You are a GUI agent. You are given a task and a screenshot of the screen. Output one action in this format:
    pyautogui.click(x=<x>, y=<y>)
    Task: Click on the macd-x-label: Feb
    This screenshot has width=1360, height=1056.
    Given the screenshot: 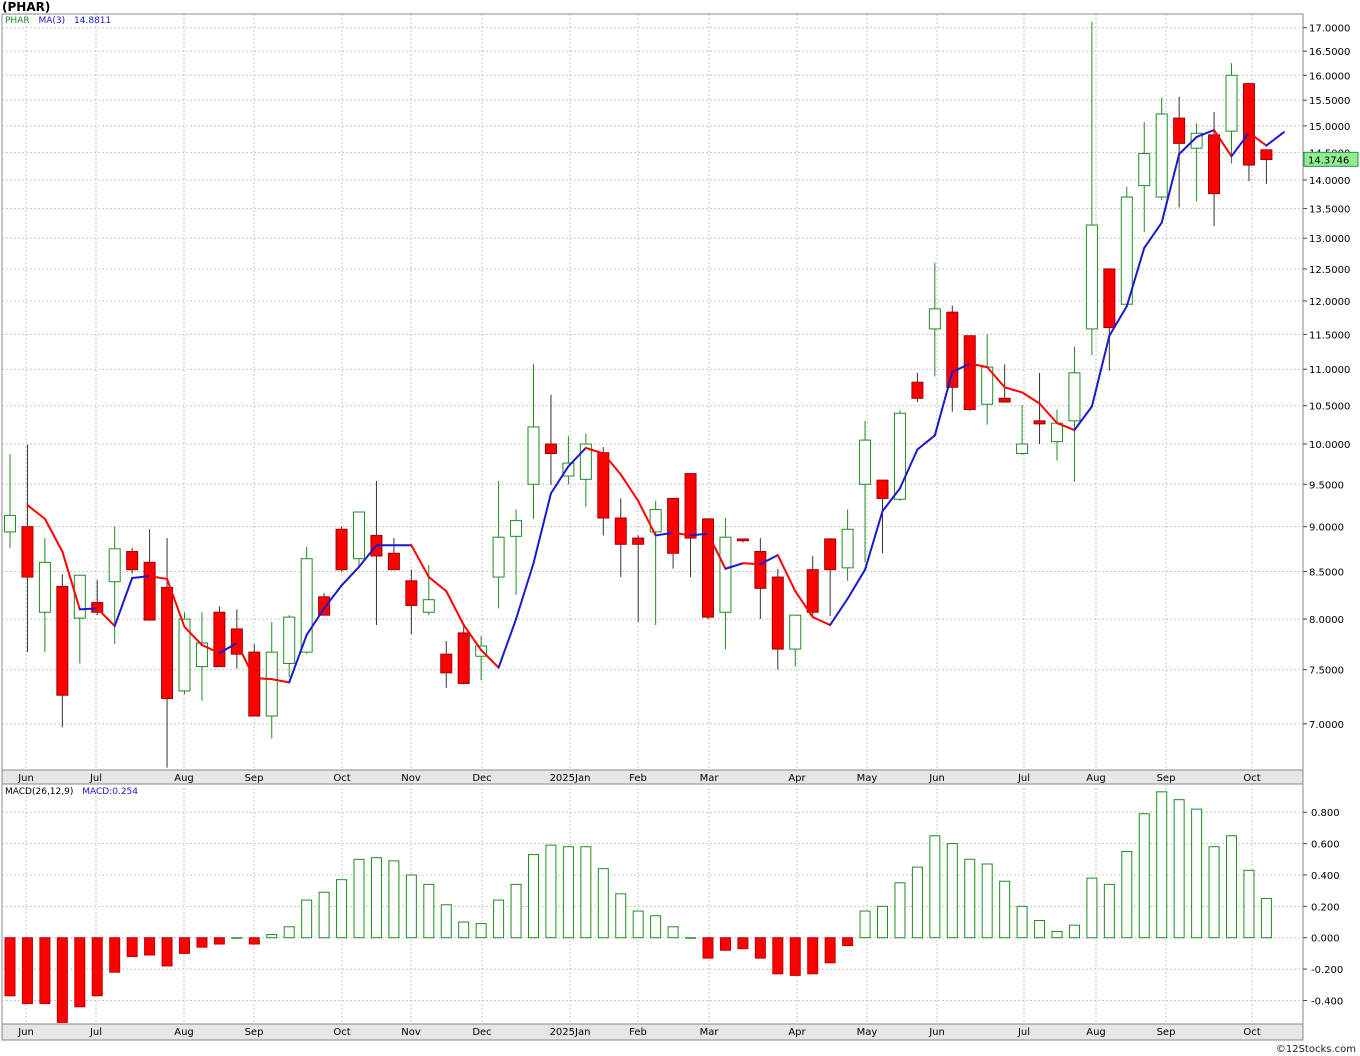 What is the action you would take?
    pyautogui.click(x=638, y=1032)
    